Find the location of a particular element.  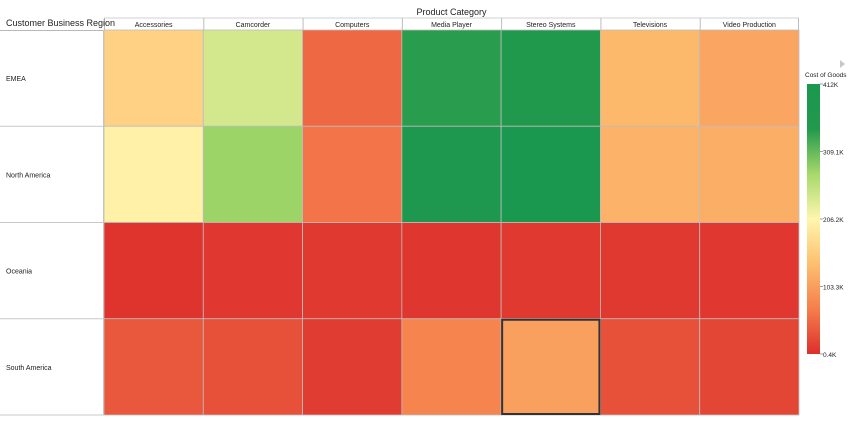

legend-tick-label: 206.2K is located at coordinates (833, 220).